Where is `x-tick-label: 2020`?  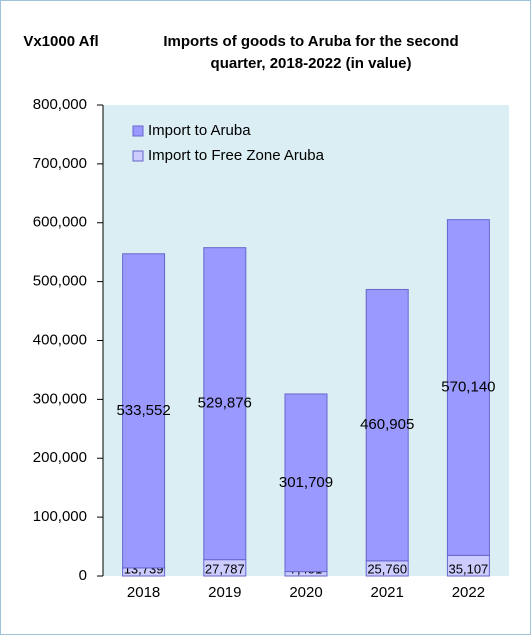 x-tick-label: 2020 is located at coordinates (305, 592).